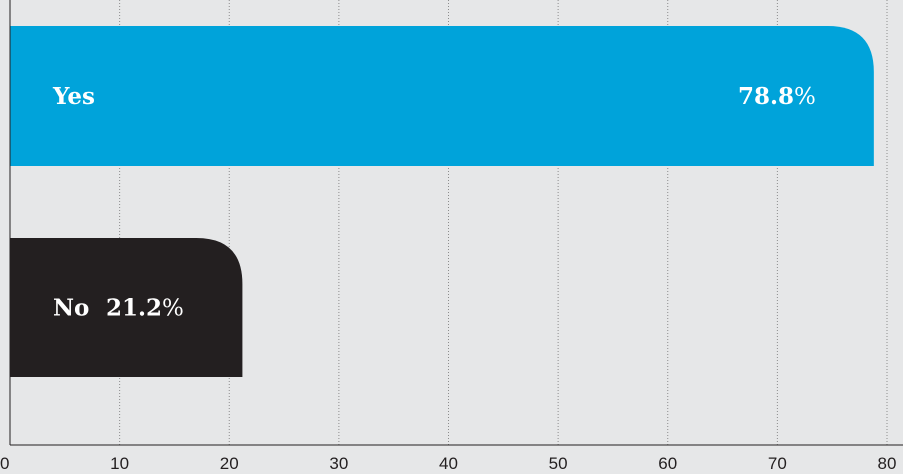  Describe the element at coordinates (766, 96) in the screenshot. I see `bar-value-number: 78.8` at that location.